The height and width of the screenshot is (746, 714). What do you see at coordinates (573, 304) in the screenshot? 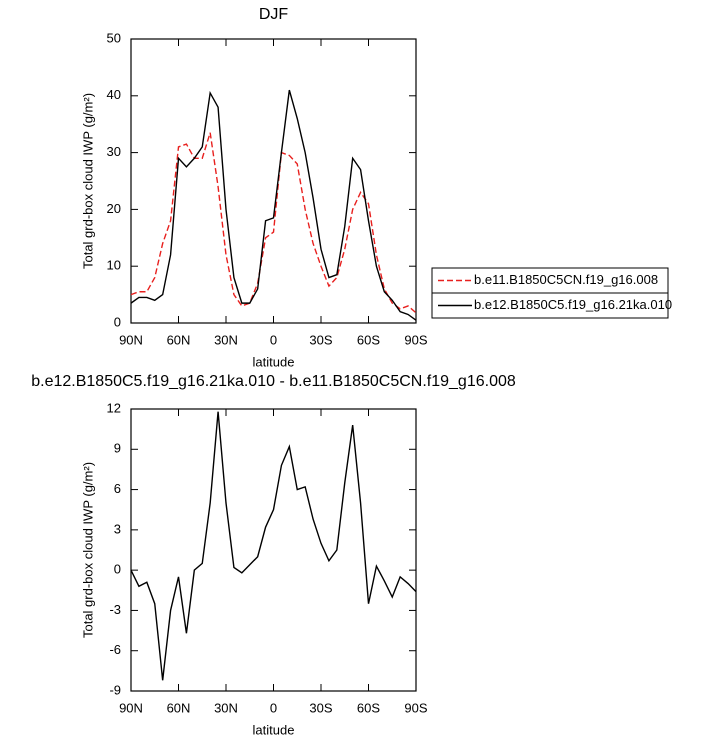
I see `legend-label: b.e12.B1850C5.f19_g16.21ka.010` at bounding box center [573, 304].